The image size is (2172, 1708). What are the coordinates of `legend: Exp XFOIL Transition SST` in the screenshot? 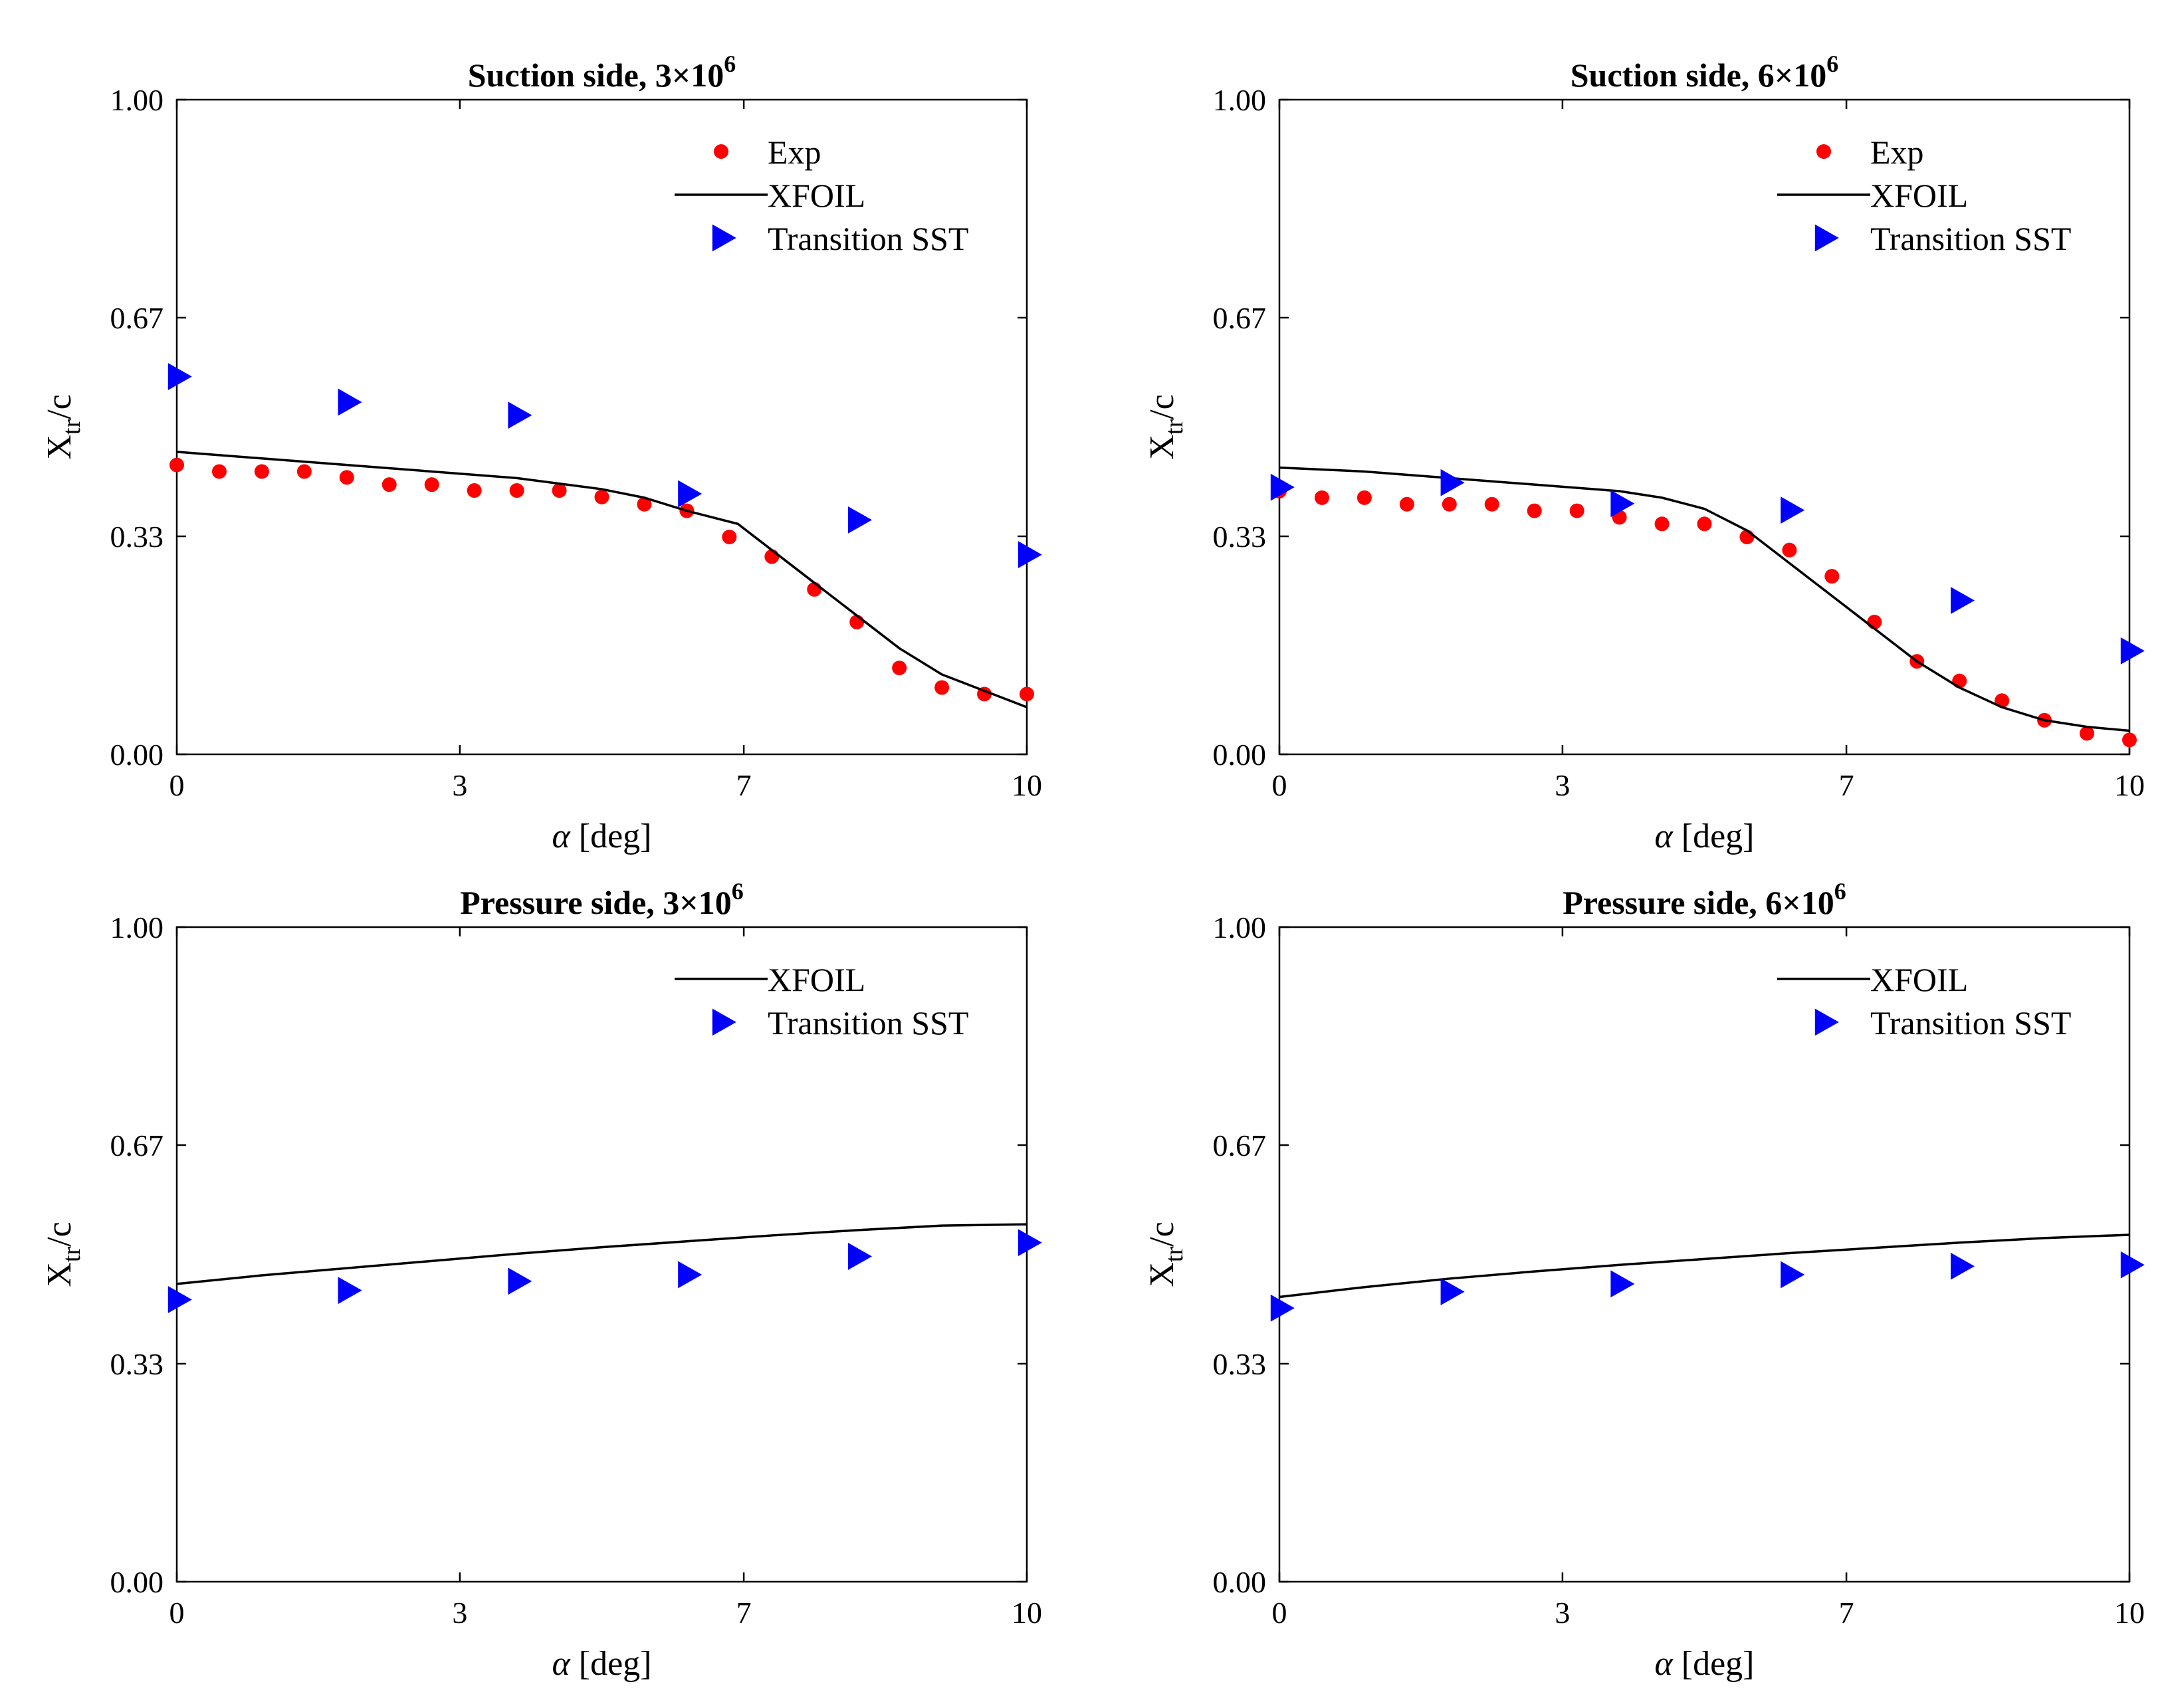 It's located at (1924, 195).